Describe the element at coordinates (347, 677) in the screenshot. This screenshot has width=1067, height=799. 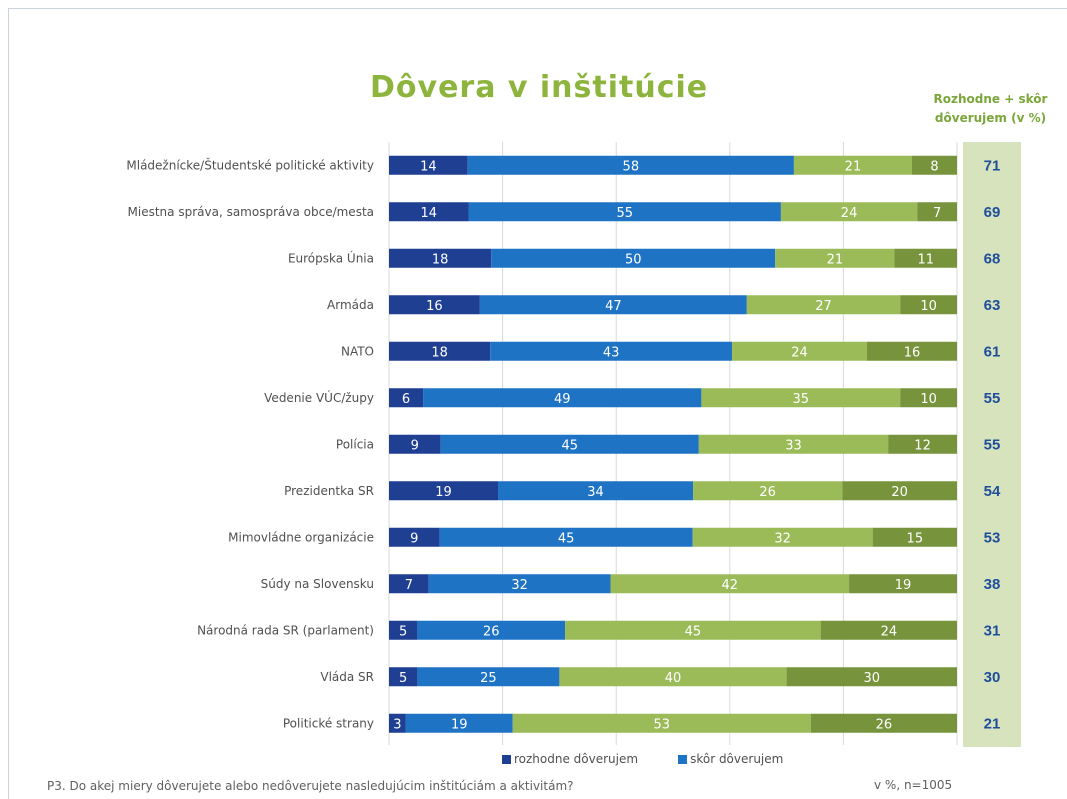
I see `category-label: Vláda SR` at that location.